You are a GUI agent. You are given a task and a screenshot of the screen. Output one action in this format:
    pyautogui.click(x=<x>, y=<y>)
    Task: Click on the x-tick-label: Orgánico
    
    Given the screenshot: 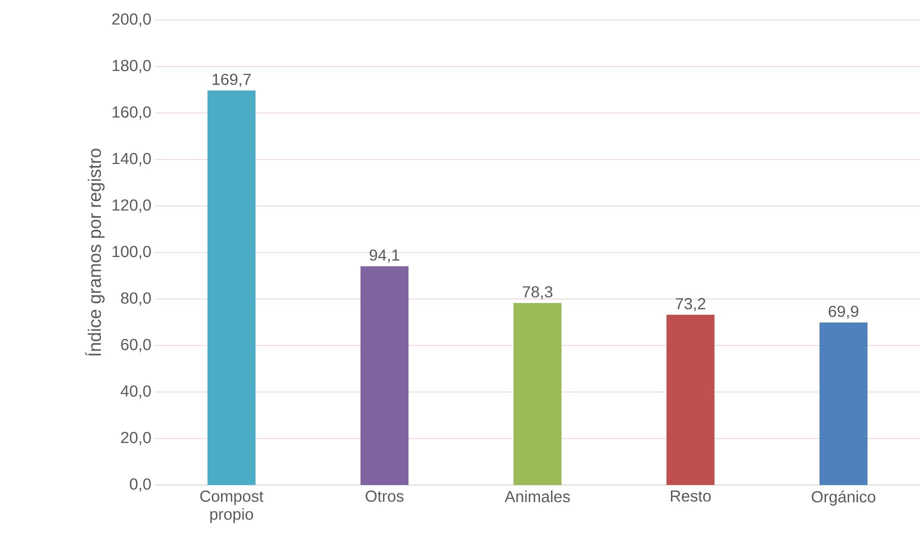 What is the action you would take?
    pyautogui.click(x=844, y=498)
    